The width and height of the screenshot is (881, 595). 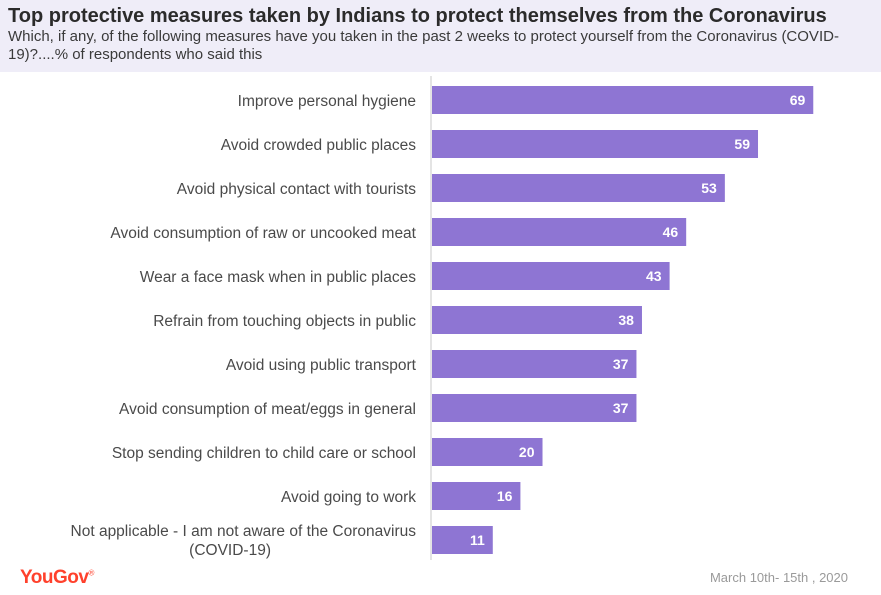 I want to click on bar-value-label: 16, so click(x=505, y=496).